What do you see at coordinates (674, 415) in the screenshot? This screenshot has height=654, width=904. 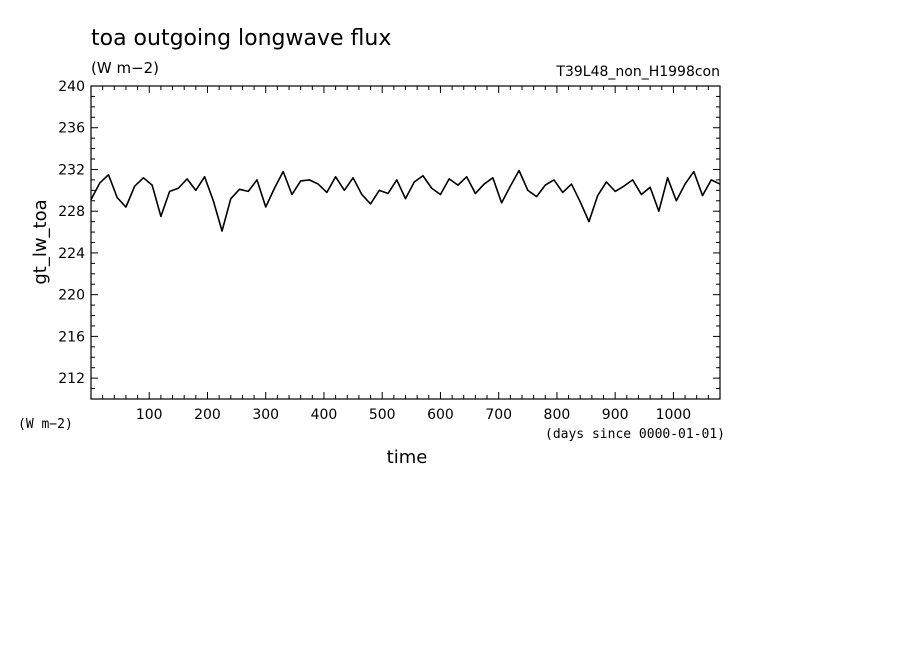 I see `x-tick-label: 1000` at bounding box center [674, 415].